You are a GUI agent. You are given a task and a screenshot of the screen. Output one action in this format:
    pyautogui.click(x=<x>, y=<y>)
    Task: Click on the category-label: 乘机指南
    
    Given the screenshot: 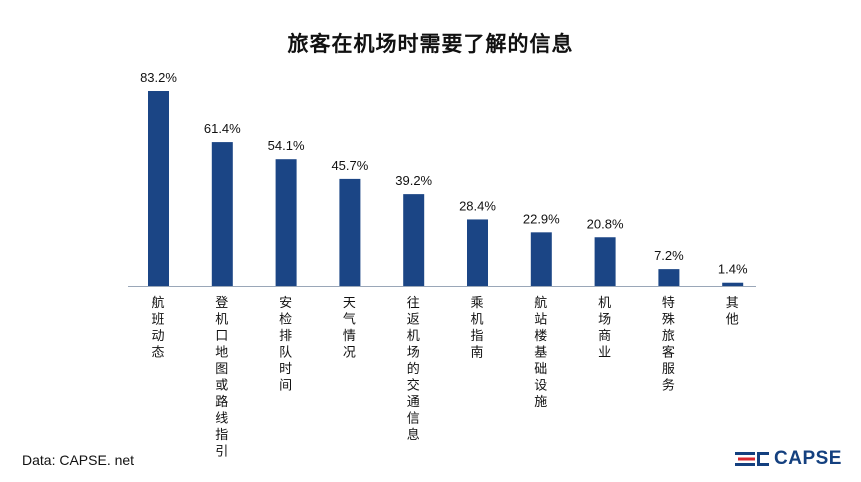 What is the action you would take?
    pyautogui.click(x=477, y=328)
    